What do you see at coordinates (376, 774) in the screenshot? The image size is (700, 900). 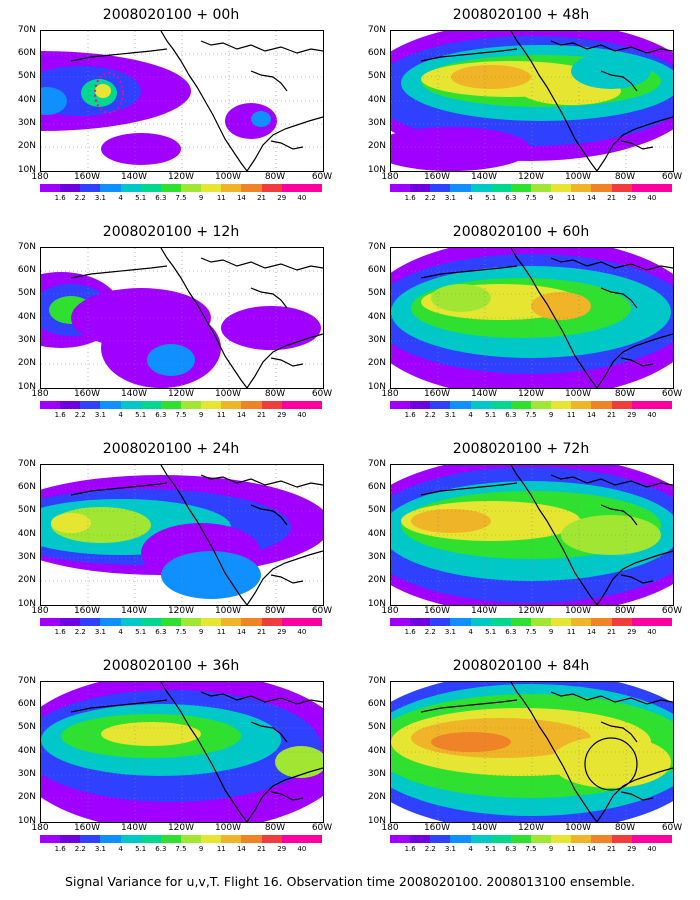 I see `latitude-tick-label: 30N` at bounding box center [376, 774].